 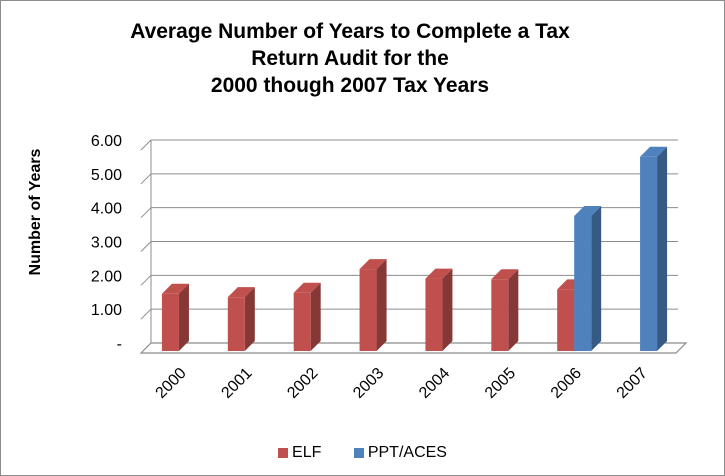 I want to click on bar-elf-2001, so click(x=241, y=319).